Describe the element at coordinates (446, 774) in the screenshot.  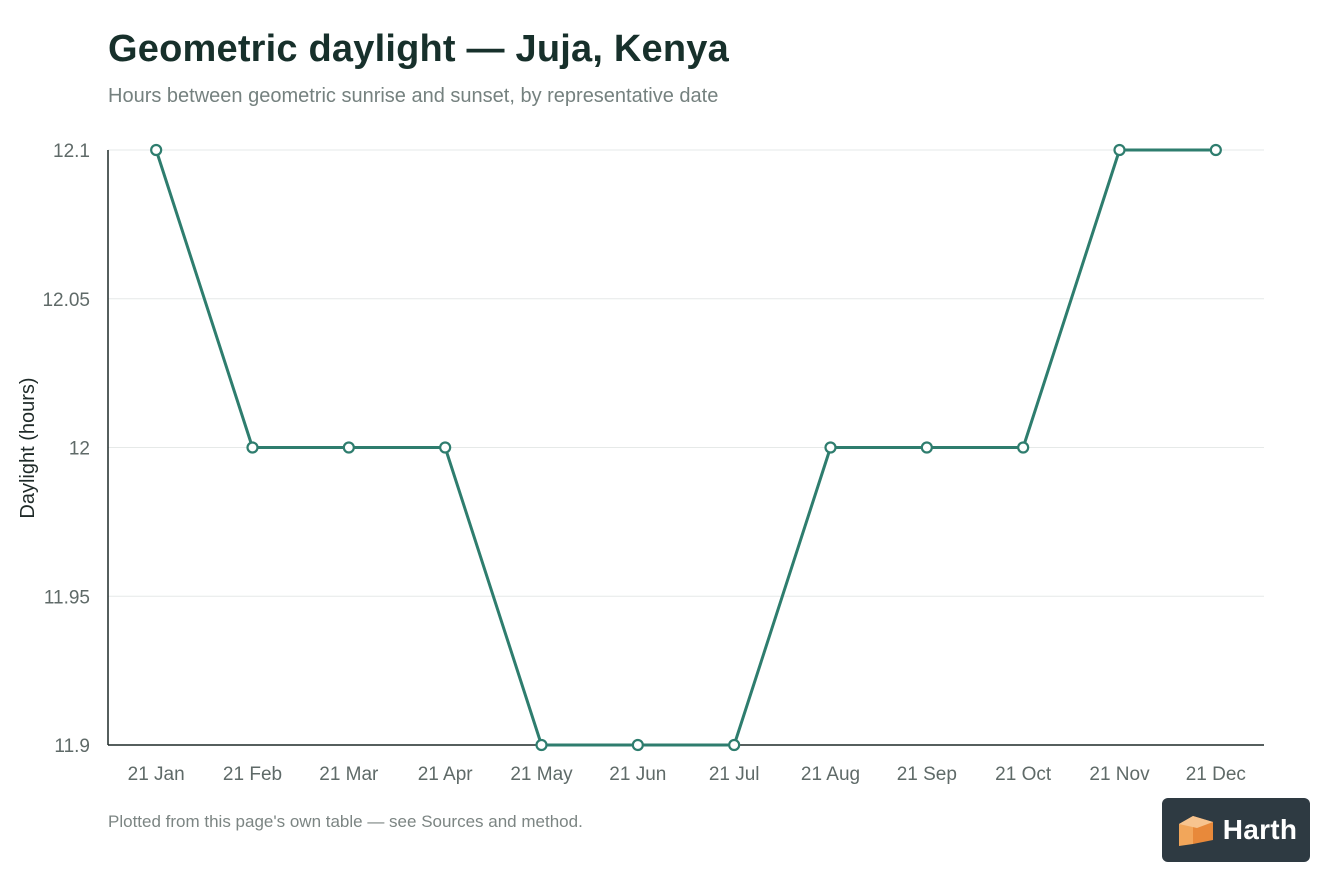
I see `x-tick-label: 21 Apr` at that location.